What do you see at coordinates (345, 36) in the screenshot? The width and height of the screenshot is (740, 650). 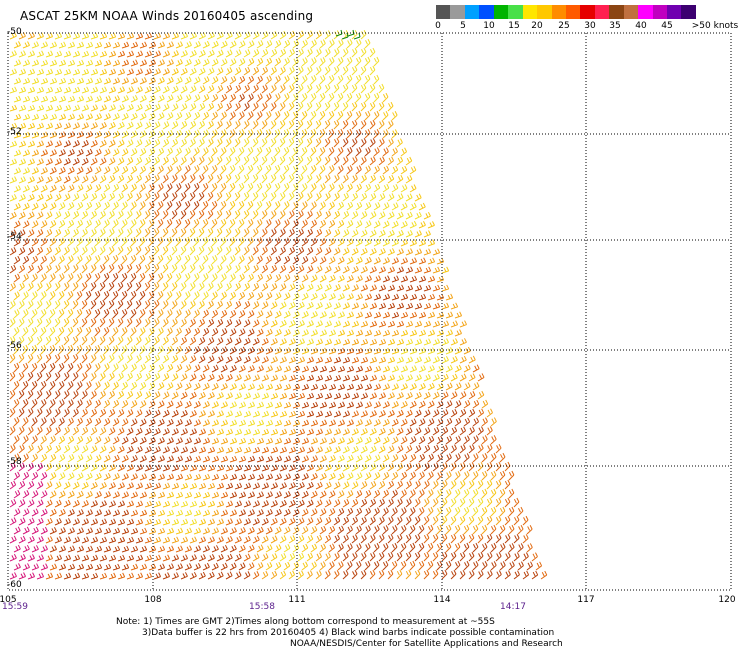 I see `wind-barb-low` at bounding box center [345, 36].